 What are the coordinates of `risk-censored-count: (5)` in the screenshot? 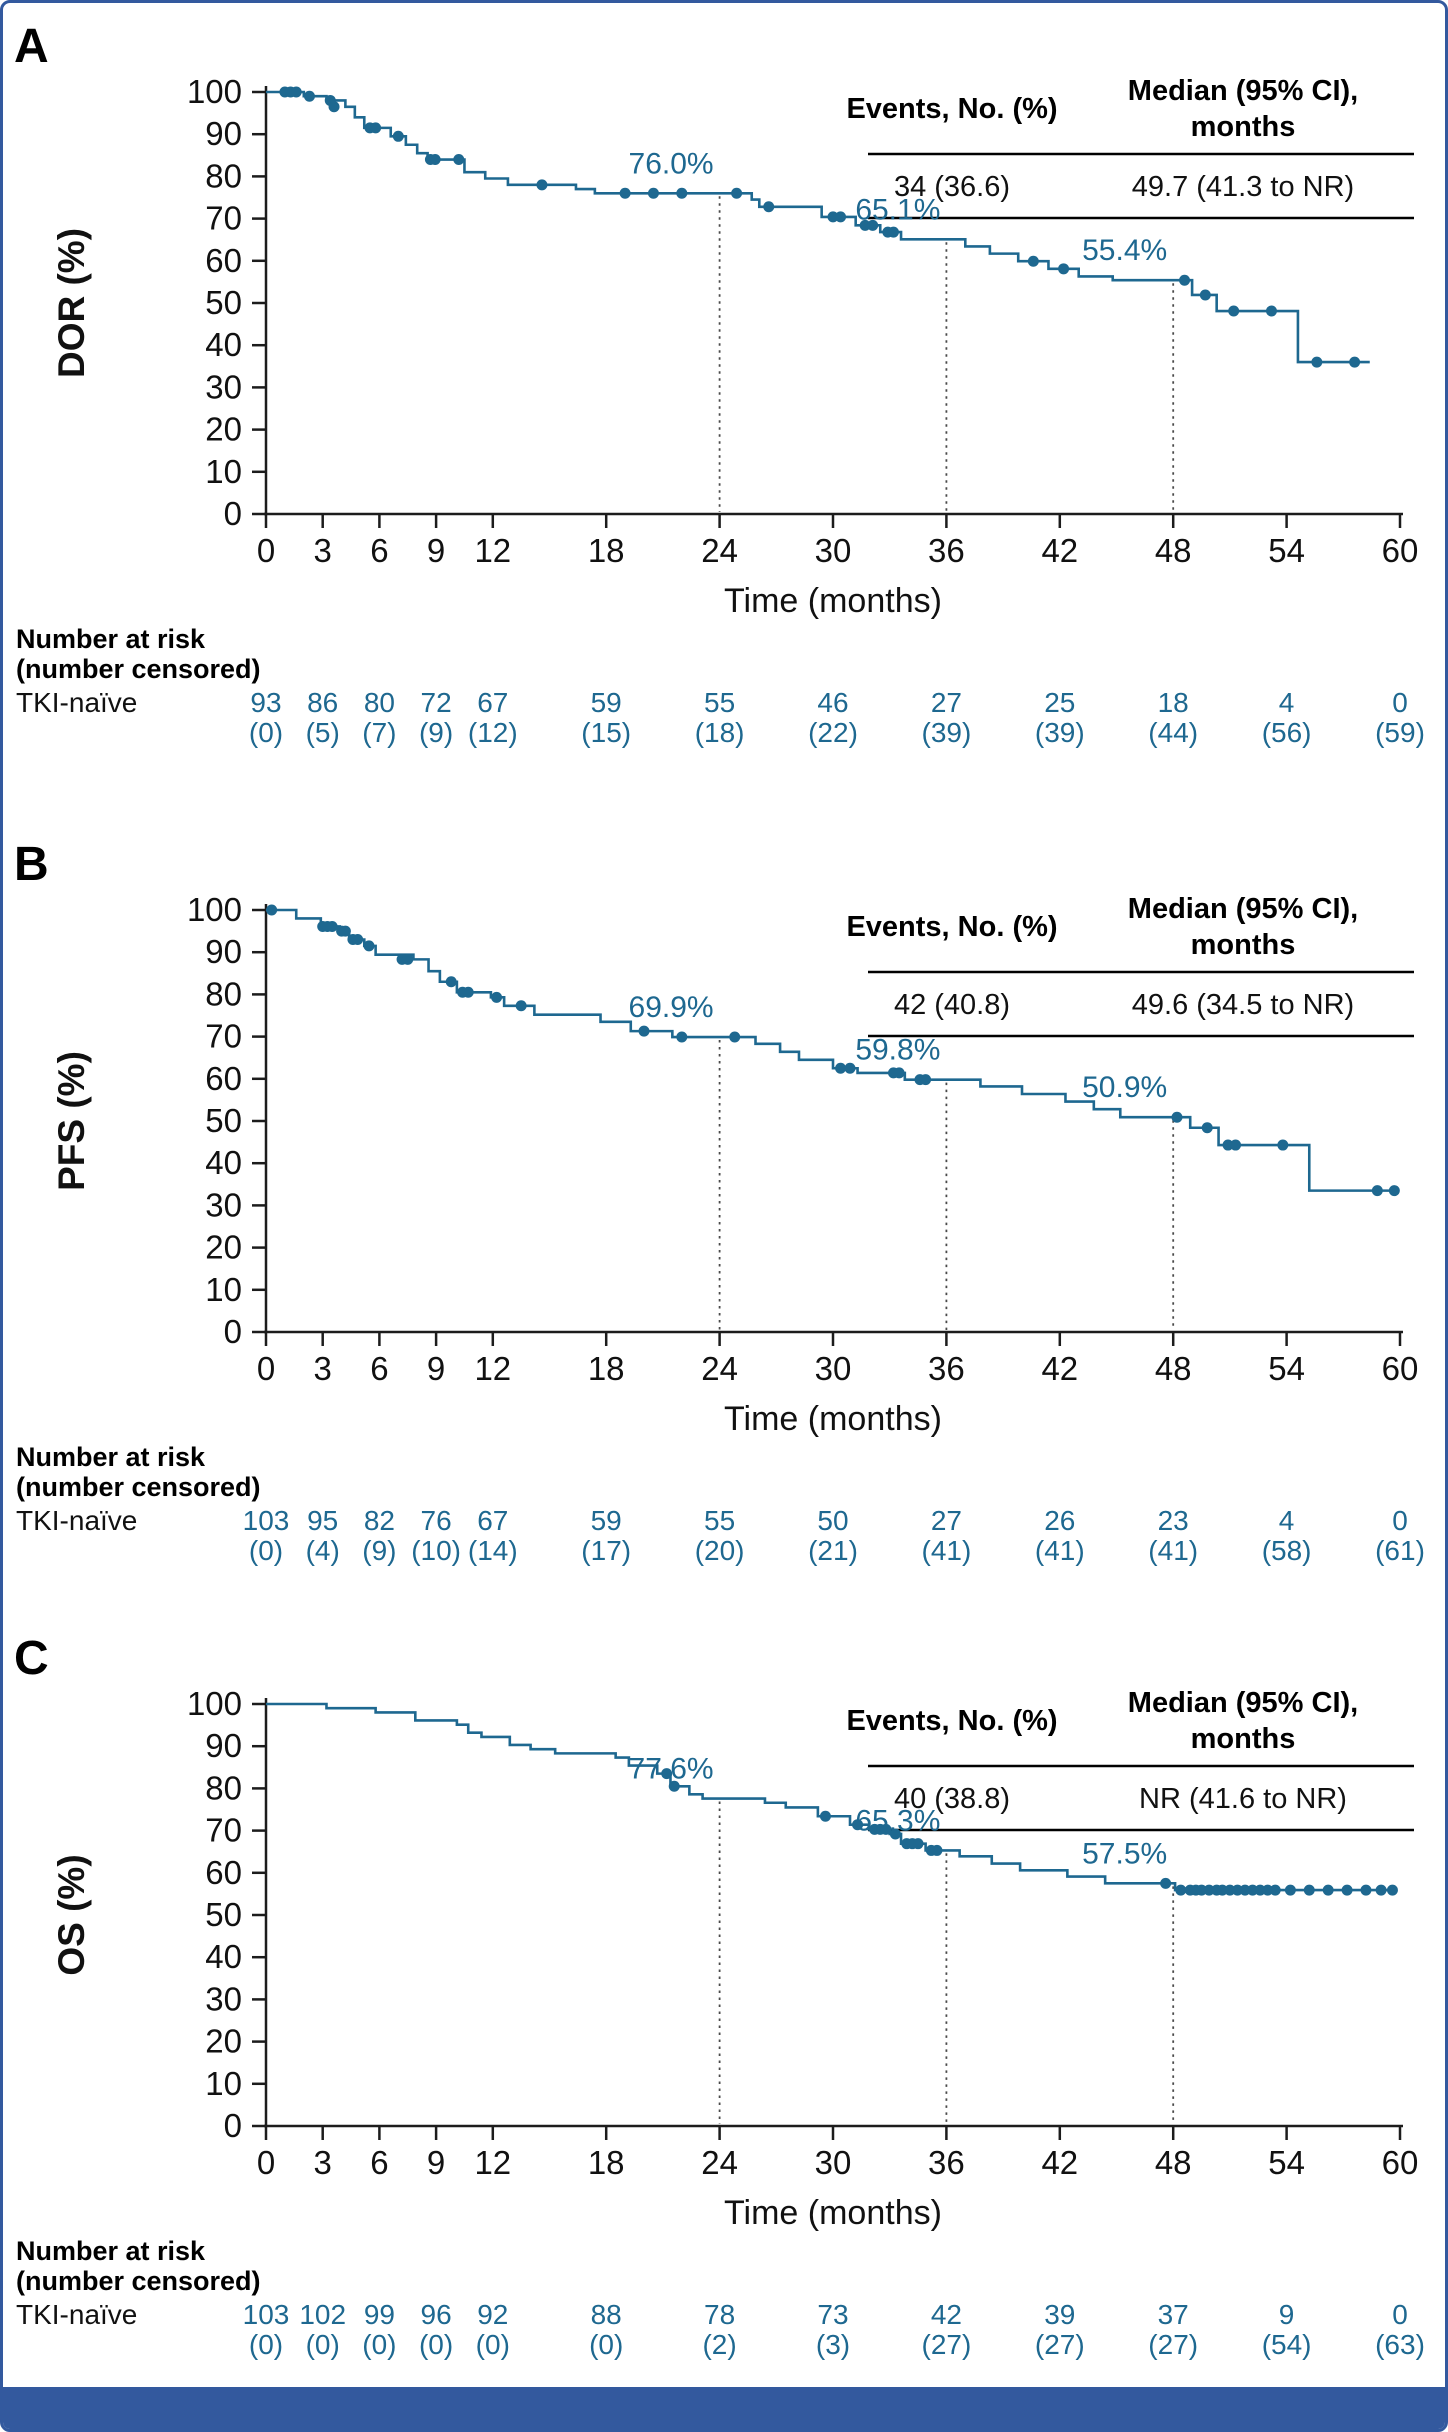 It's located at (323, 732).